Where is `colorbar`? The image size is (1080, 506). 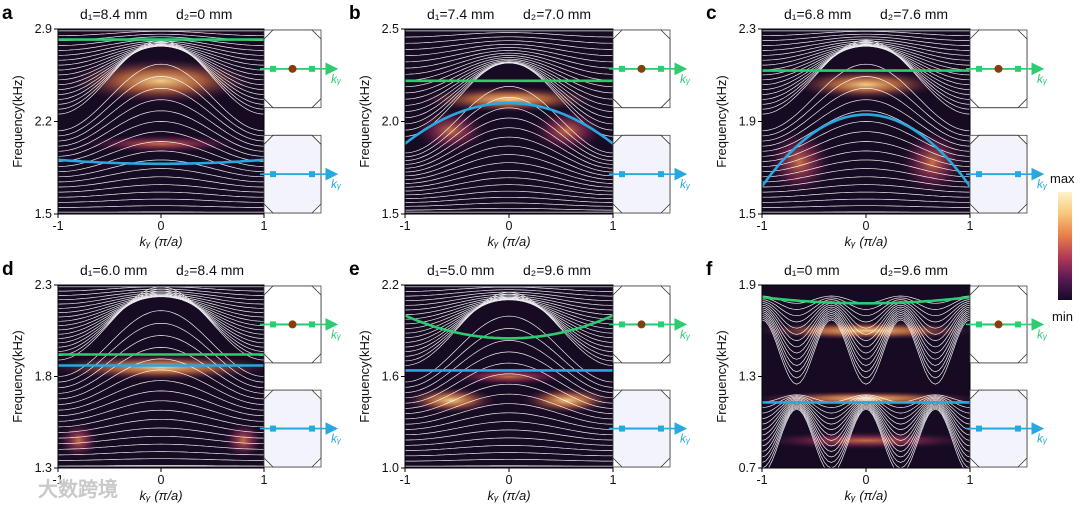
colorbar is located at coordinates (1065, 246).